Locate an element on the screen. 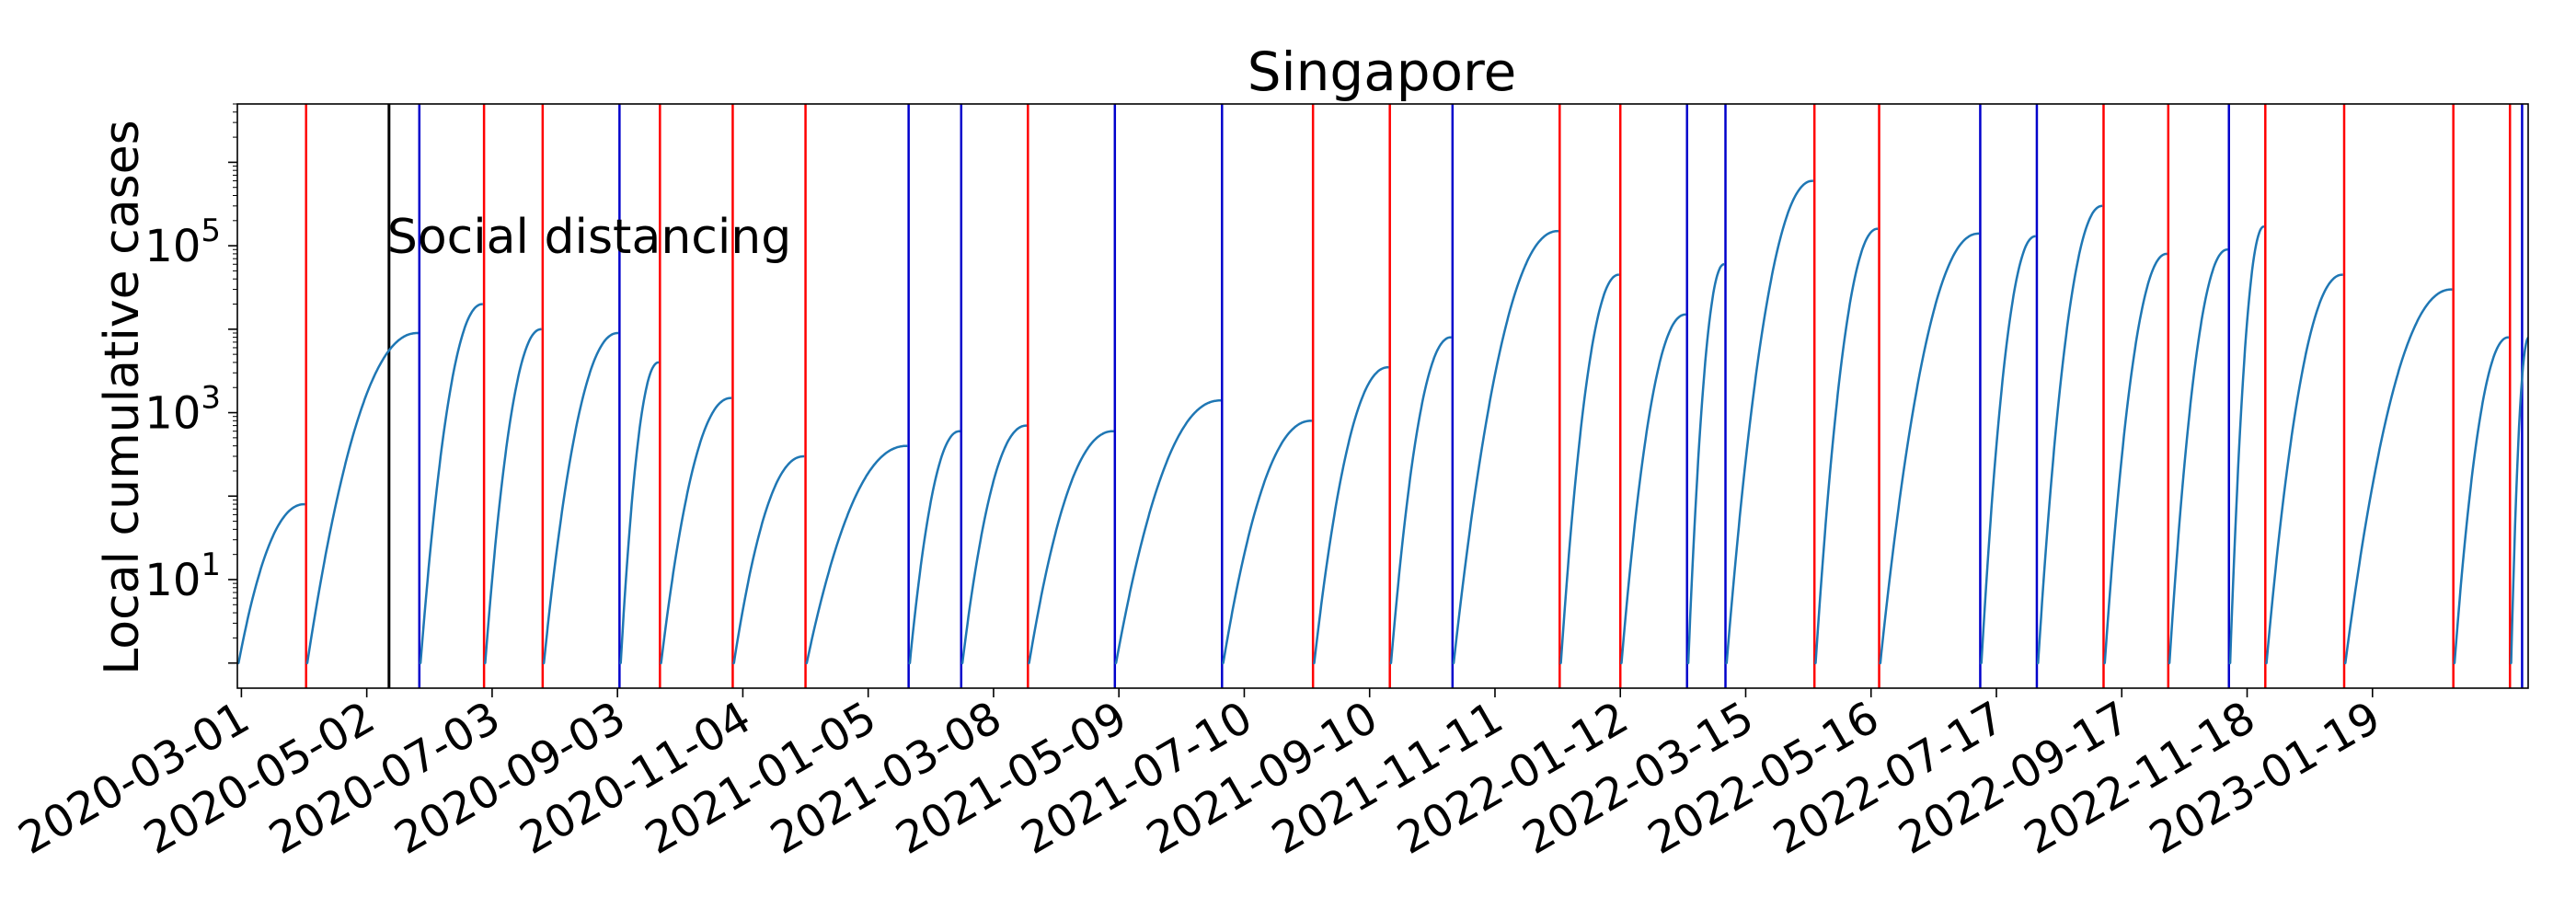  y-tick-exponent: 1 is located at coordinates (211, 564).